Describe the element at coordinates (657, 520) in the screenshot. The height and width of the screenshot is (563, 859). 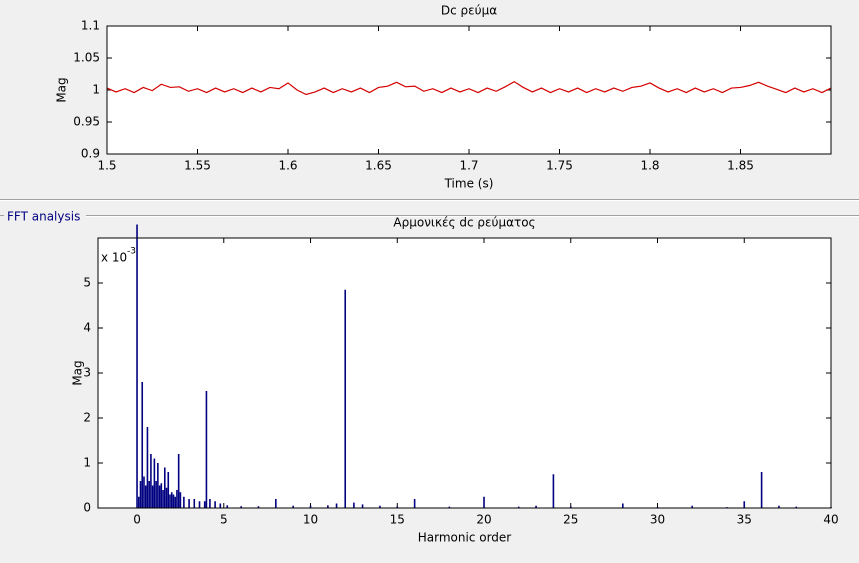
I see `x-tick-label: 30` at that location.